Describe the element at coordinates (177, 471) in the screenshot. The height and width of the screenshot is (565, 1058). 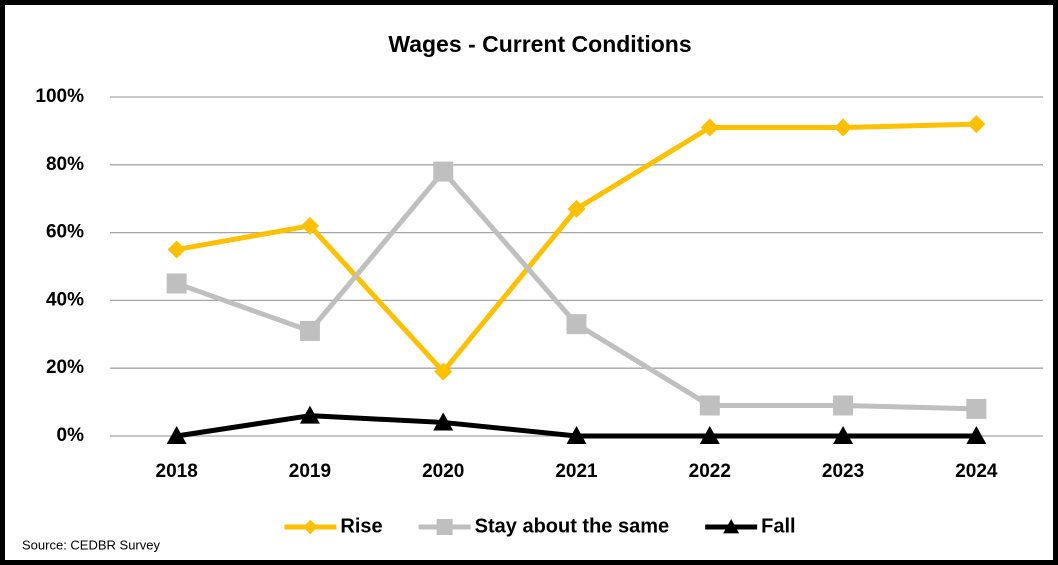
I see `x-tick-label: 2018` at that location.